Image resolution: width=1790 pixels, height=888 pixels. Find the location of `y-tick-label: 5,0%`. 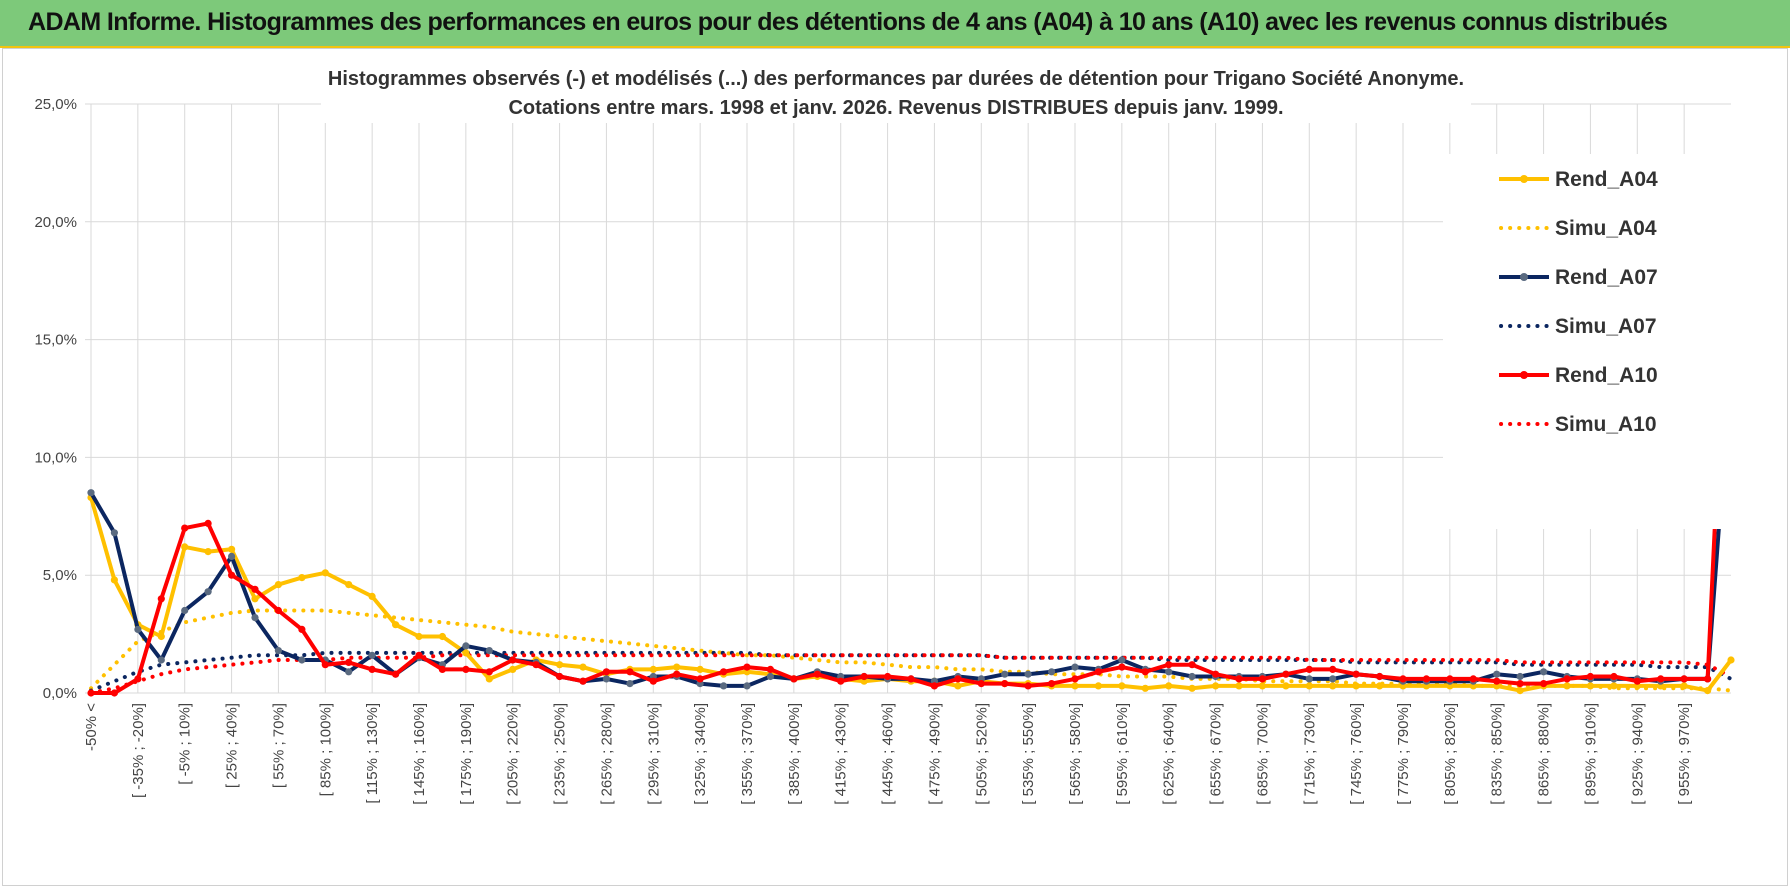

y-tick-label: 5,0% is located at coordinates (60, 575).